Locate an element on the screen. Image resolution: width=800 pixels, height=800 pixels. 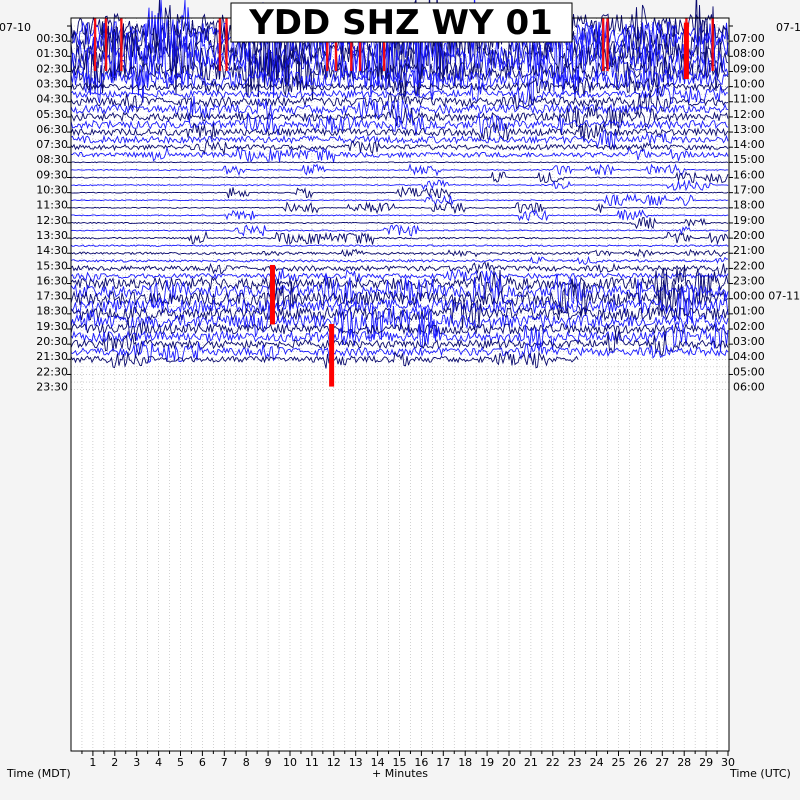
x-tick-label: 1 is located at coordinates (92, 762).